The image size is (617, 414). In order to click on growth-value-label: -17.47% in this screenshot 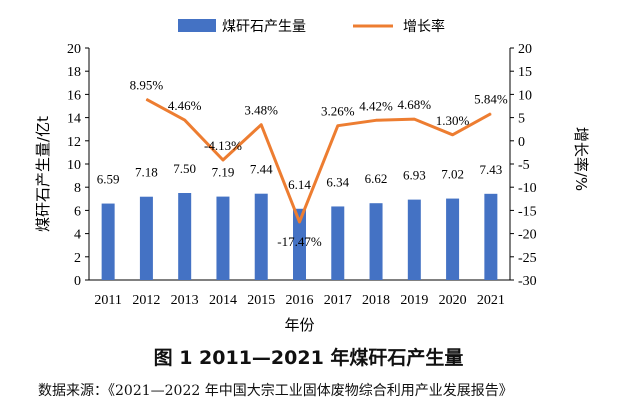, I will do `click(299, 241)`.